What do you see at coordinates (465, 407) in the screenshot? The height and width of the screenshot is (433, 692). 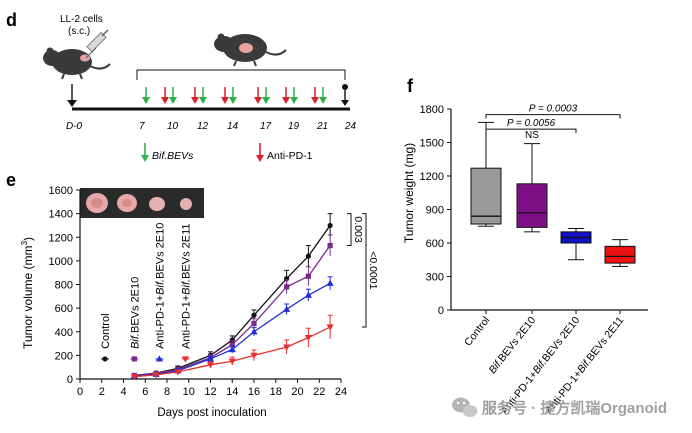 I see `wechat-icon` at bounding box center [465, 407].